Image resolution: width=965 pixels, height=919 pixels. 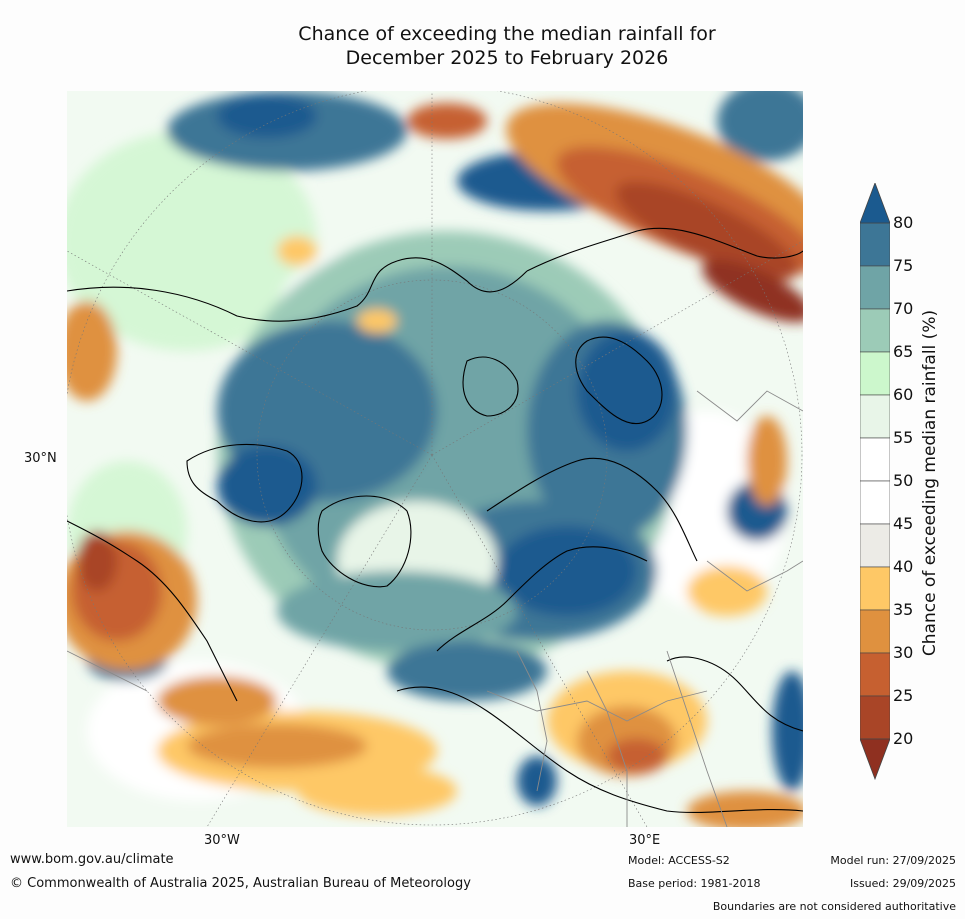 I want to click on colorbar-title: Chance of exceeding median rainfall (%), so click(x=930, y=483).